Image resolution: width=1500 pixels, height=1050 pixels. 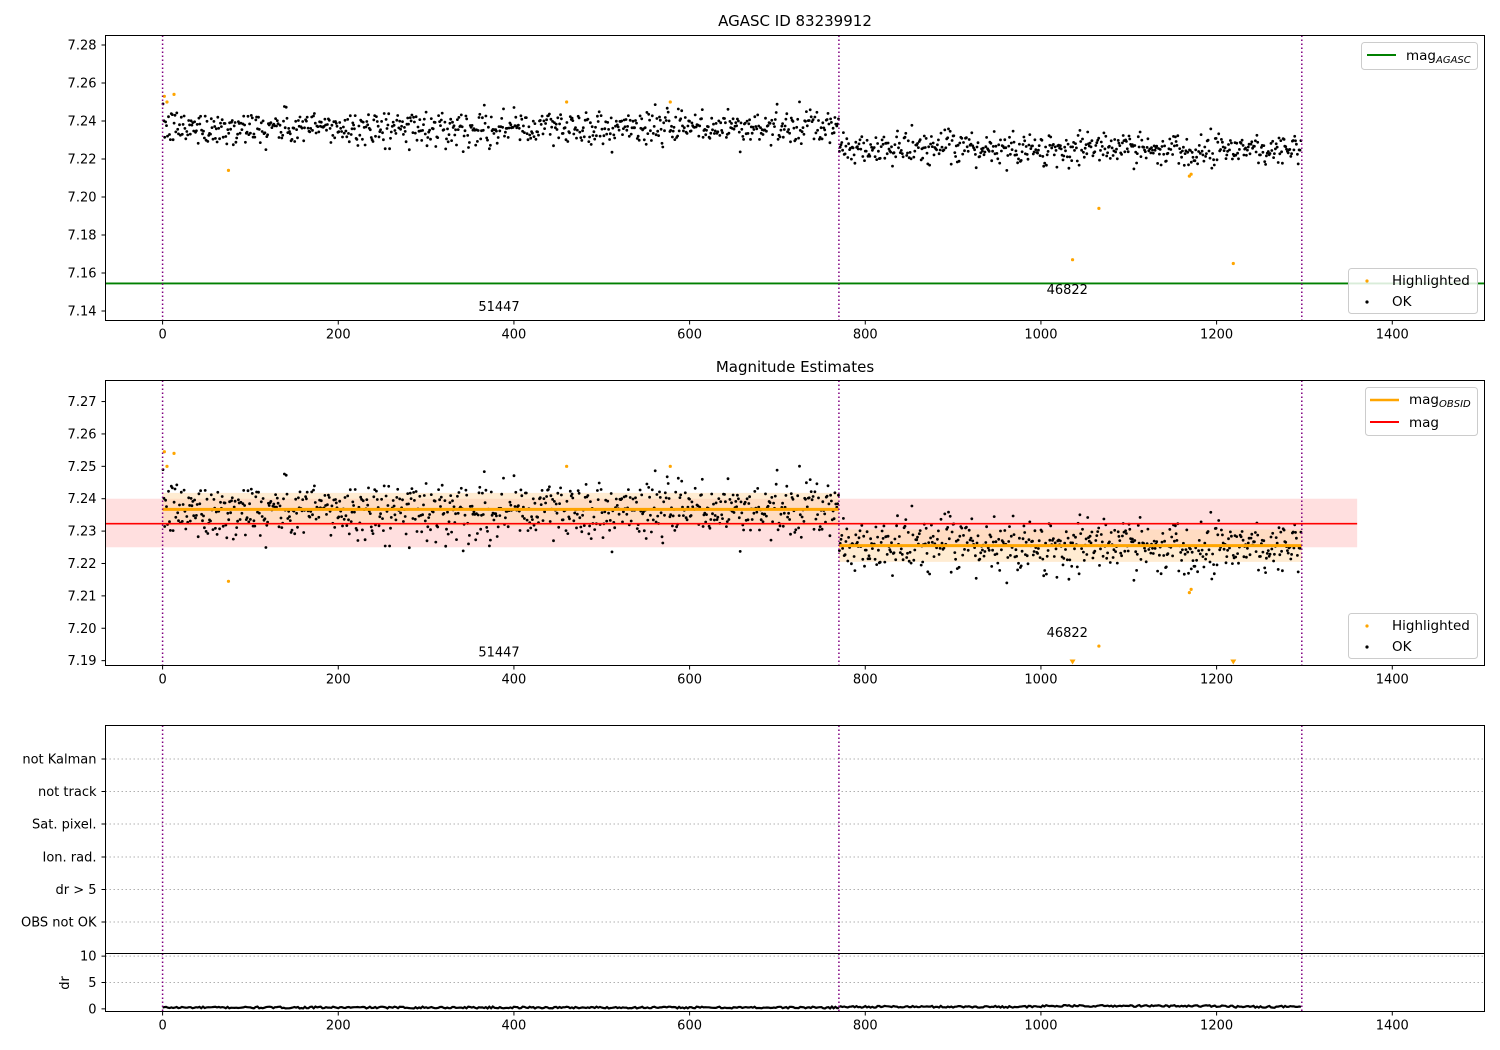 What do you see at coordinates (64, 825) in the screenshot?
I see `flag-row-label: Sat. pixel.` at bounding box center [64, 825].